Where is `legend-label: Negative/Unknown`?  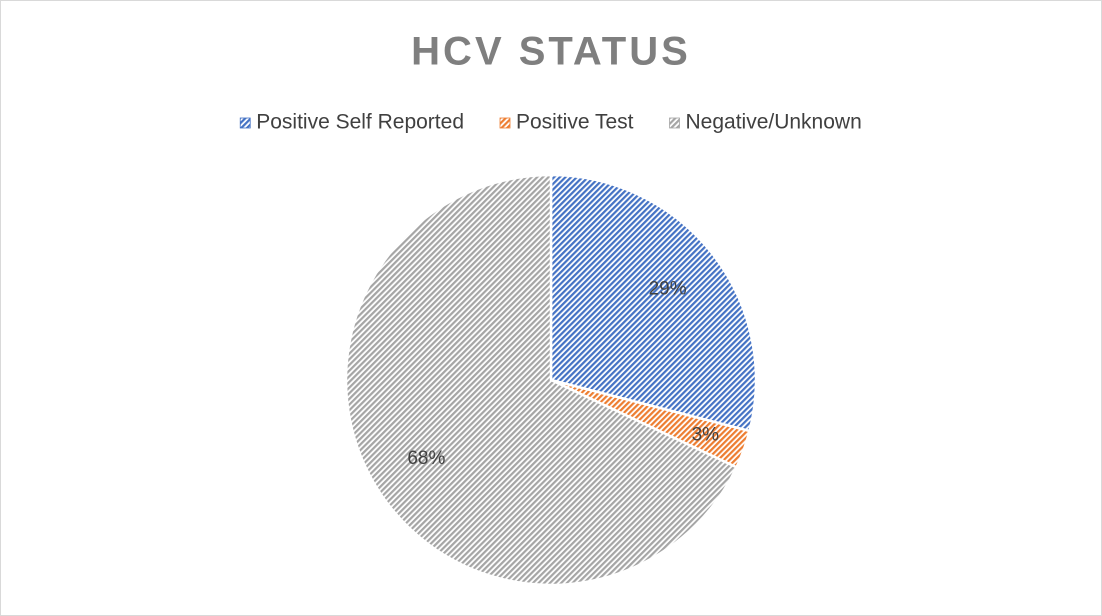
legend-label: Negative/Unknown is located at coordinates (774, 122).